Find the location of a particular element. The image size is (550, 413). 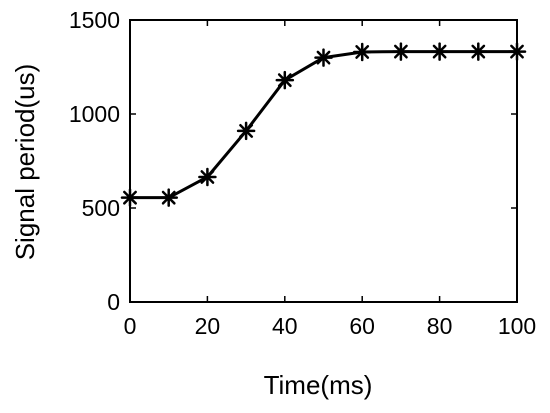

x-tick-label: 80 is located at coordinates (440, 326).